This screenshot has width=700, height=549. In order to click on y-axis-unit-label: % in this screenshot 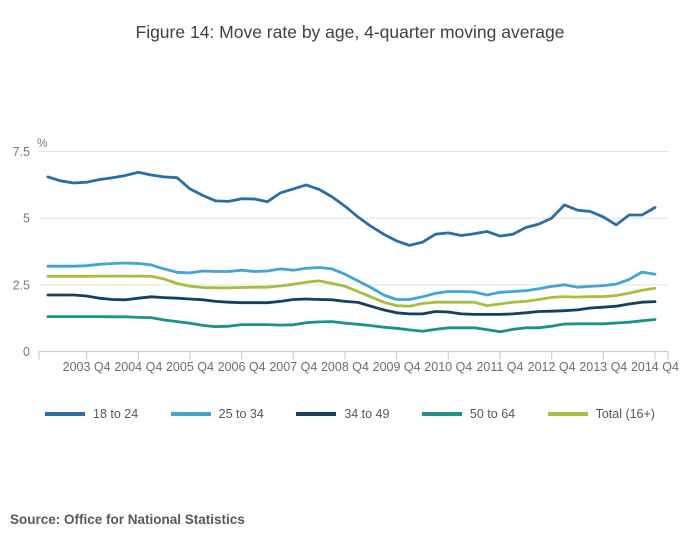, I will do `click(42, 143)`.